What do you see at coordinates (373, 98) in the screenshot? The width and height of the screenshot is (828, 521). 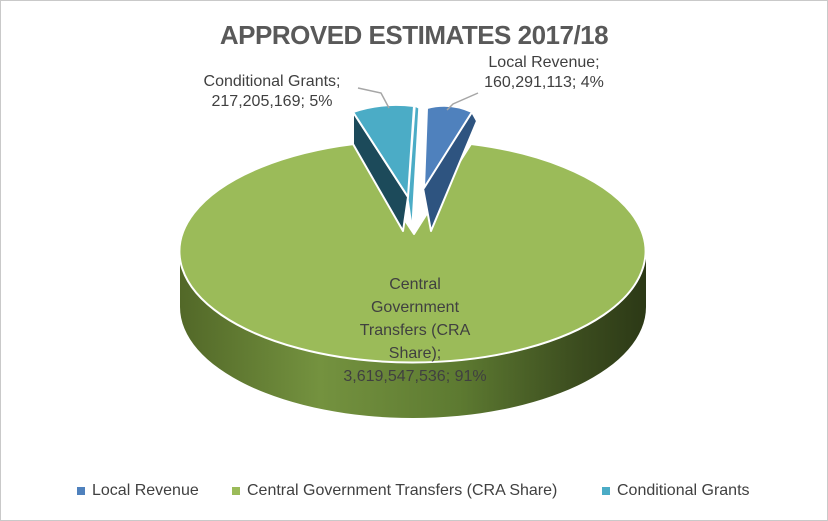 I see `leader-line-conditional-grants` at bounding box center [373, 98].